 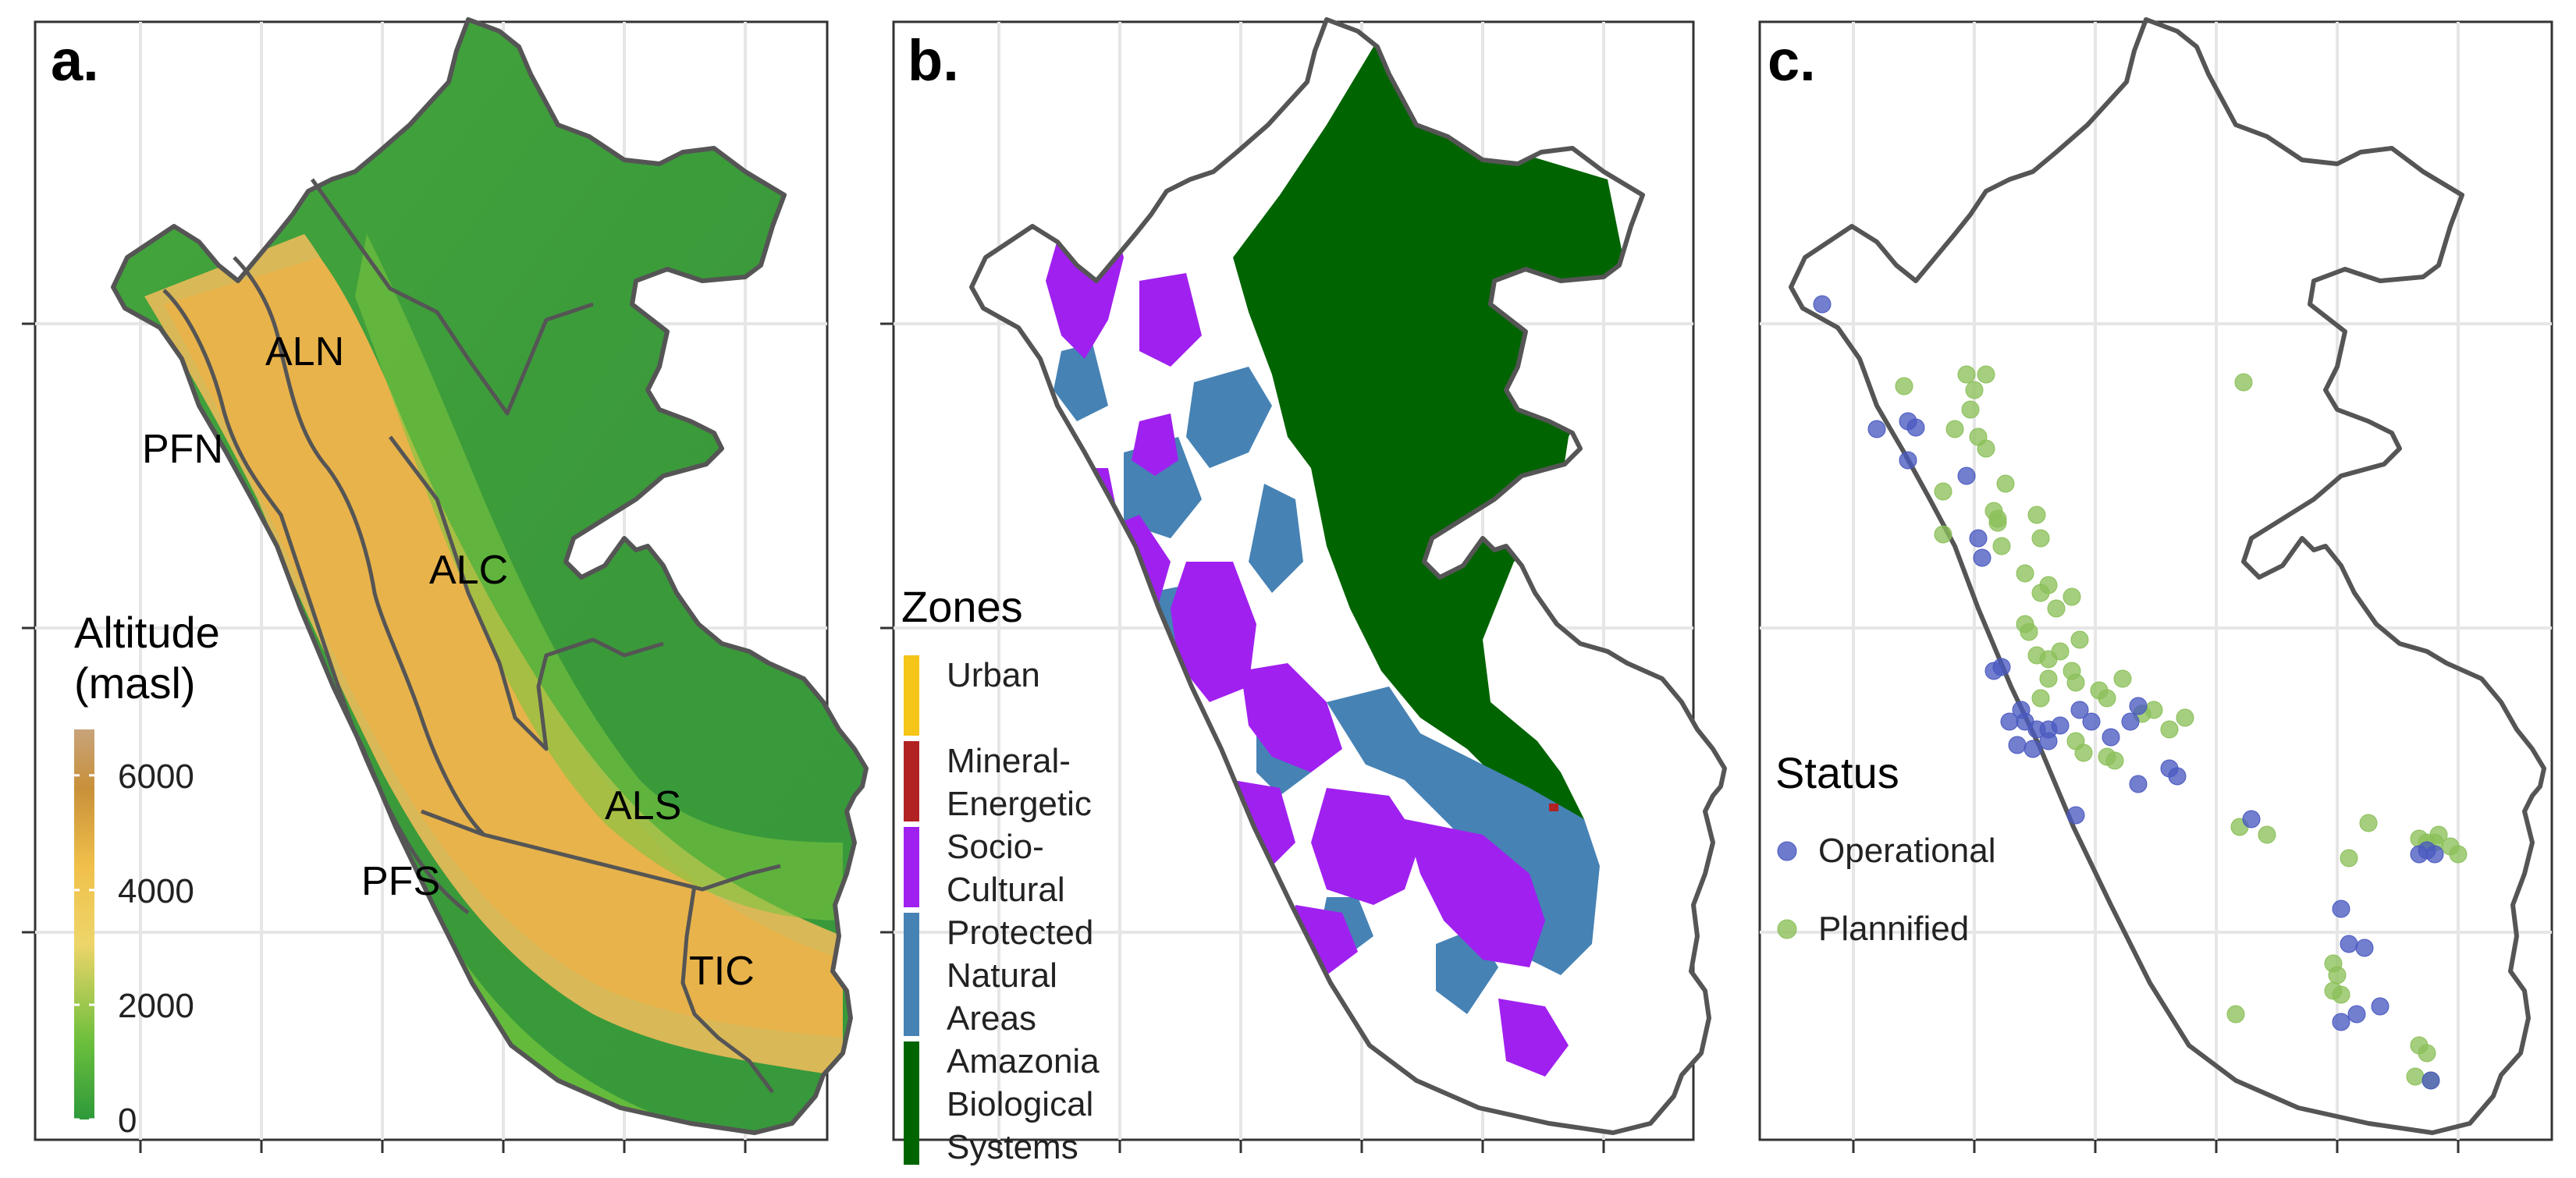 I want to click on zone-key-urban, so click(x=912, y=696).